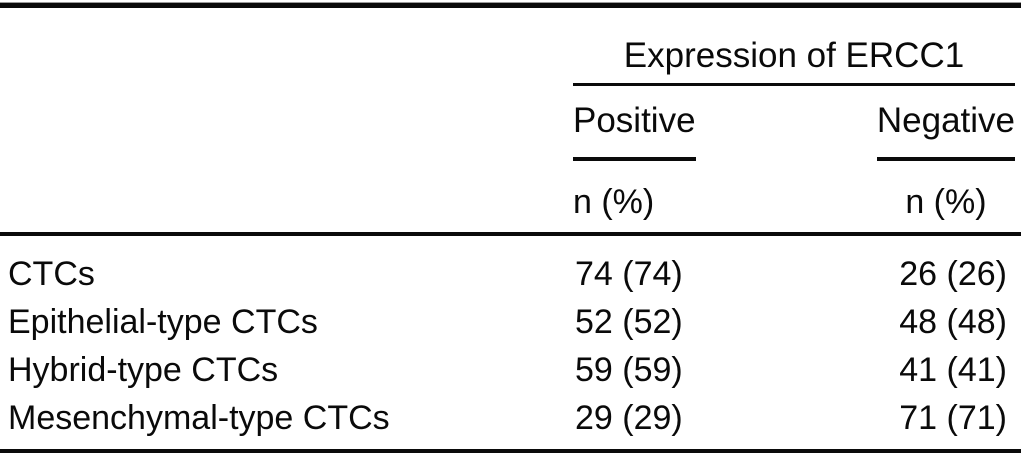 The image size is (1021, 461). Describe the element at coordinates (510, 451) in the screenshot. I see `bottom-rule` at that location.